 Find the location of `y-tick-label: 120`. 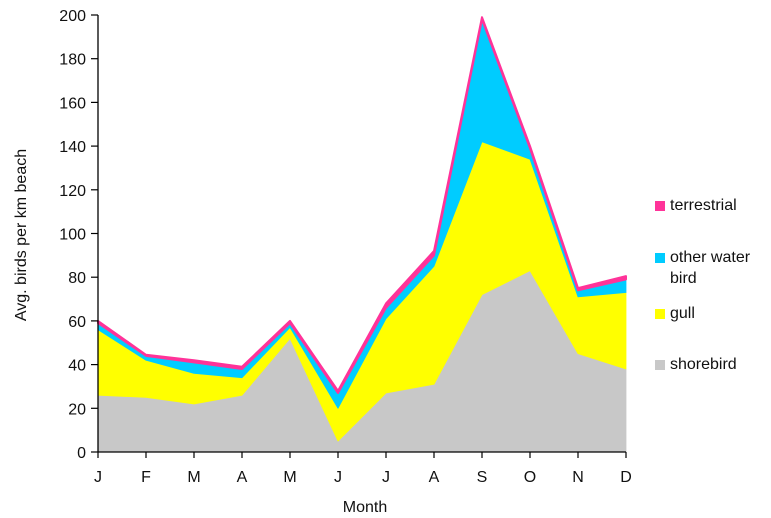

y-tick-label: 120 is located at coordinates (72, 191).